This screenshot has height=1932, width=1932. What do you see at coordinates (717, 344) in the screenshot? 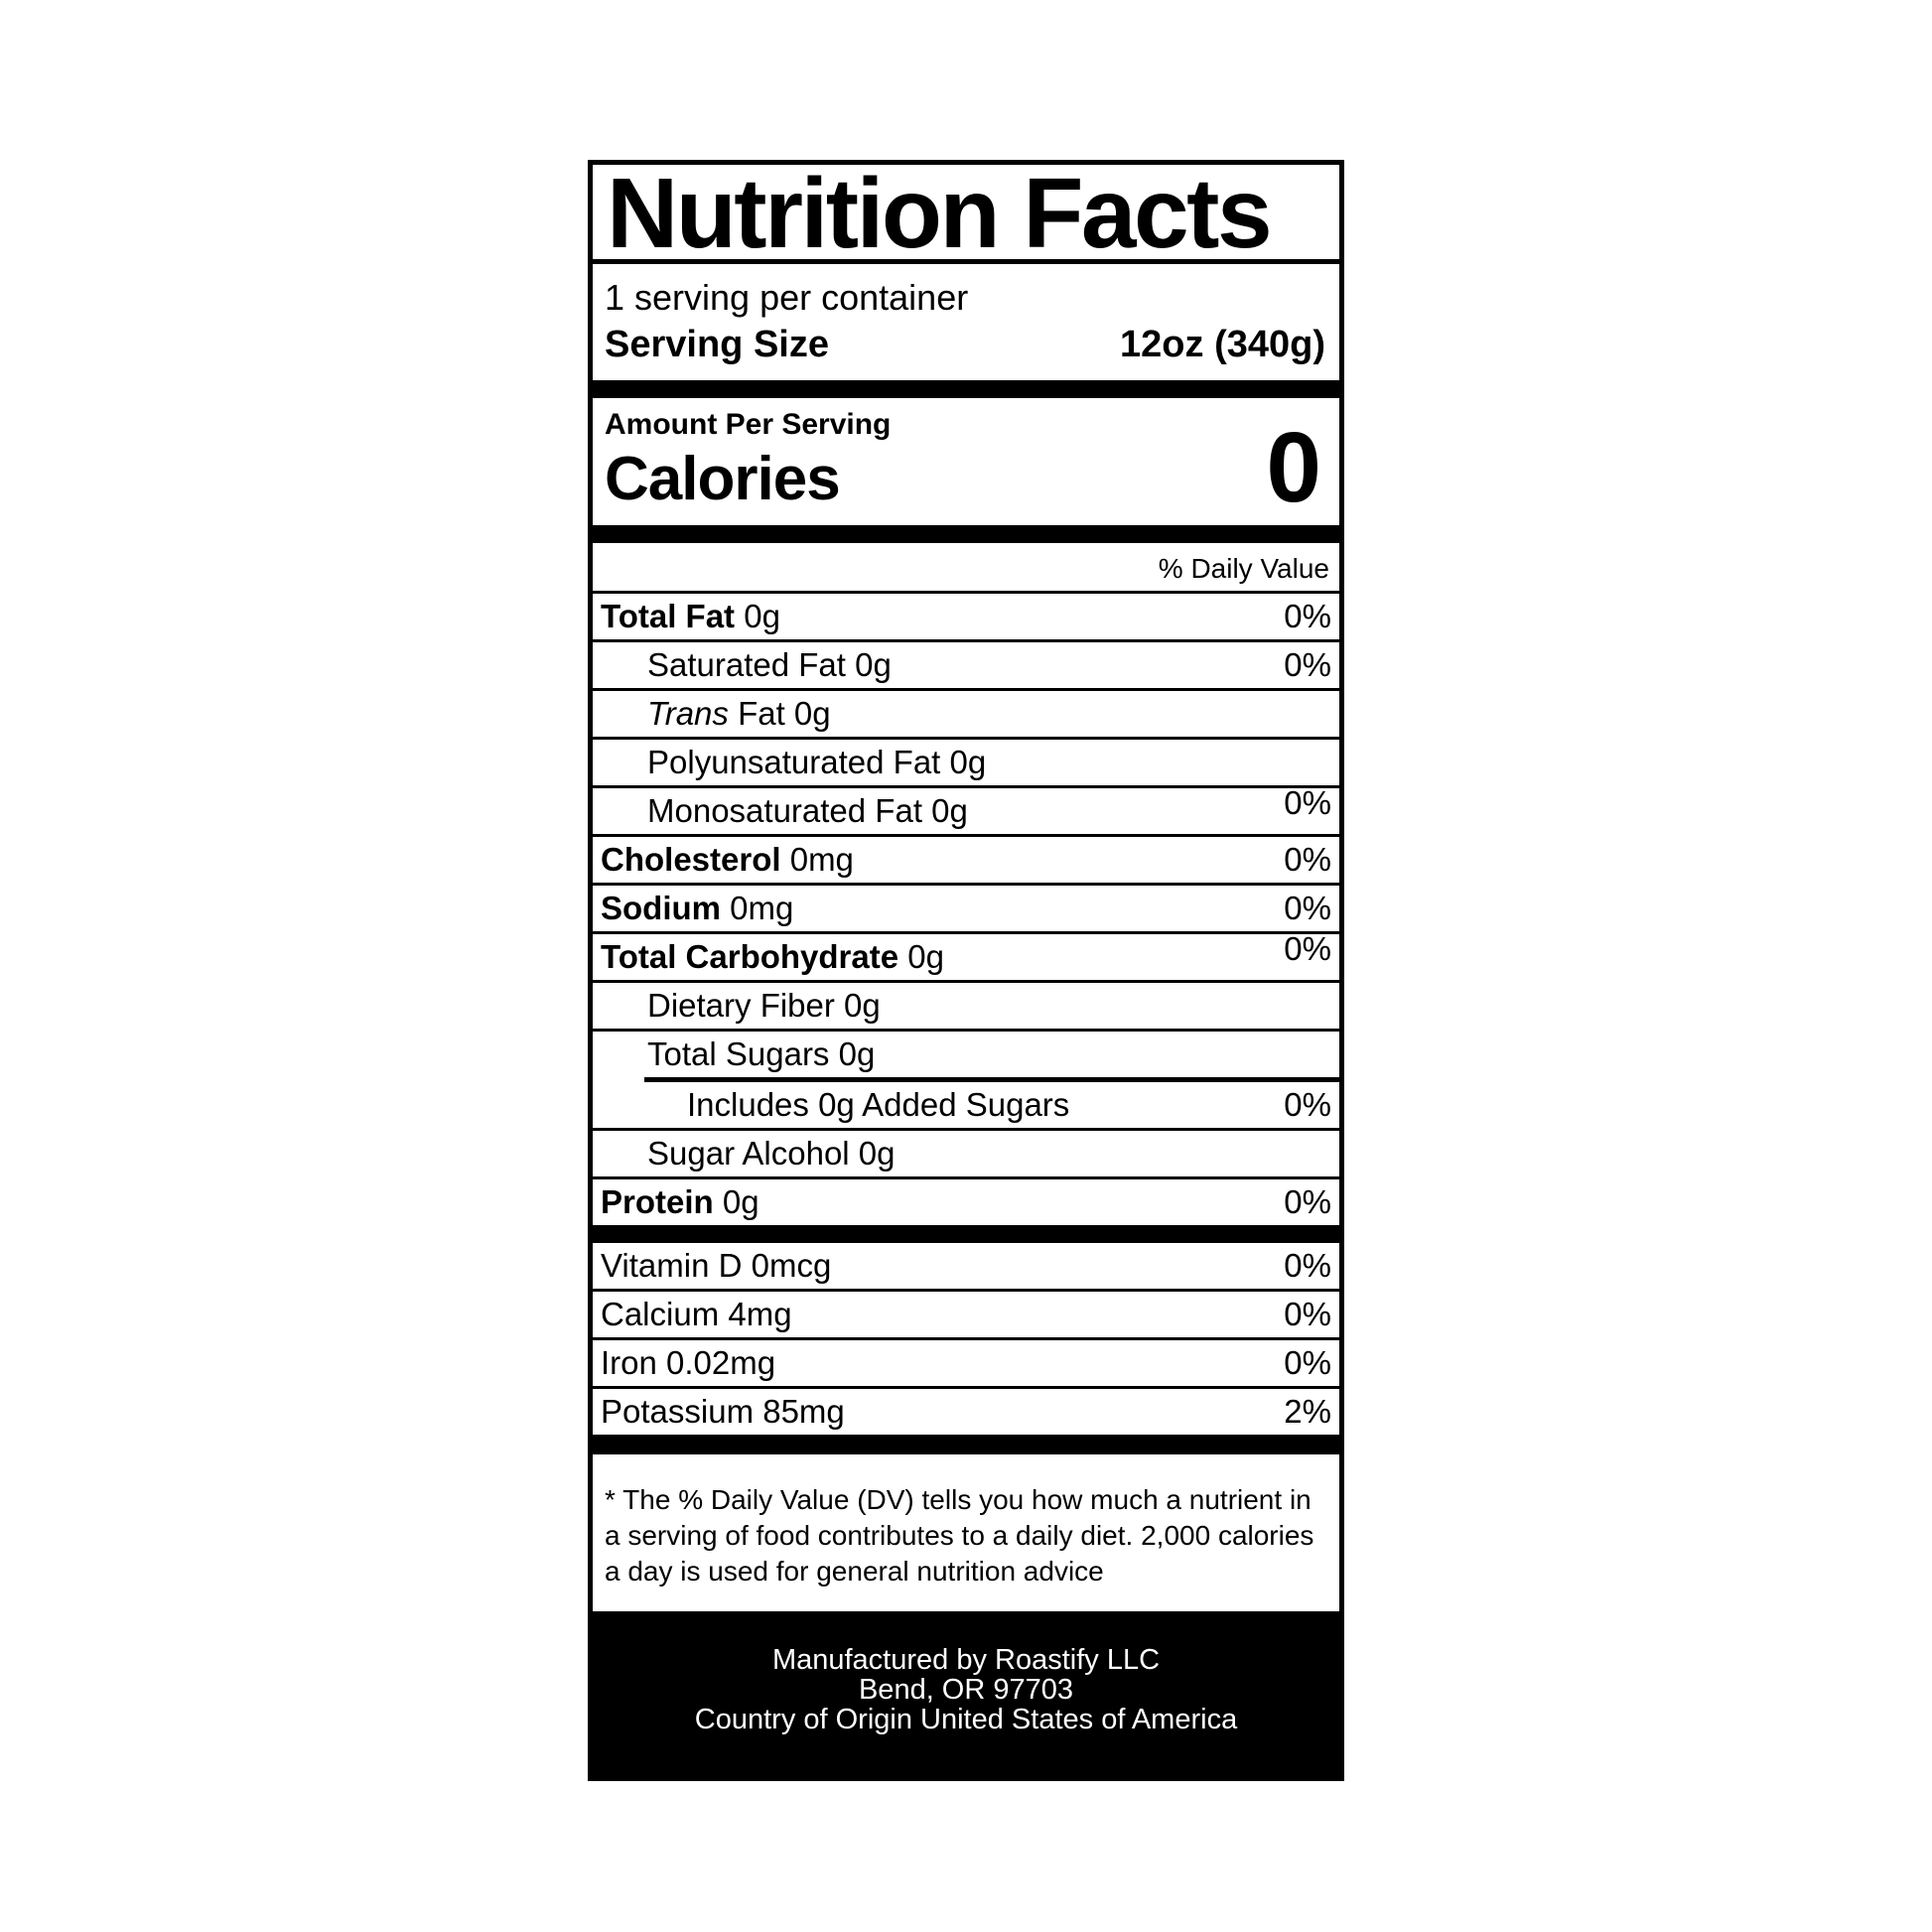
I see `serving-size-label: Serving Size` at bounding box center [717, 344].